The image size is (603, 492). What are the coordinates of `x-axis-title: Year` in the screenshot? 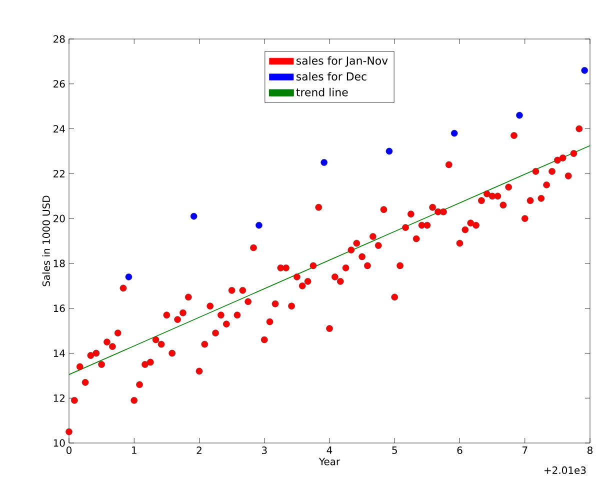 It's located at (329, 462).